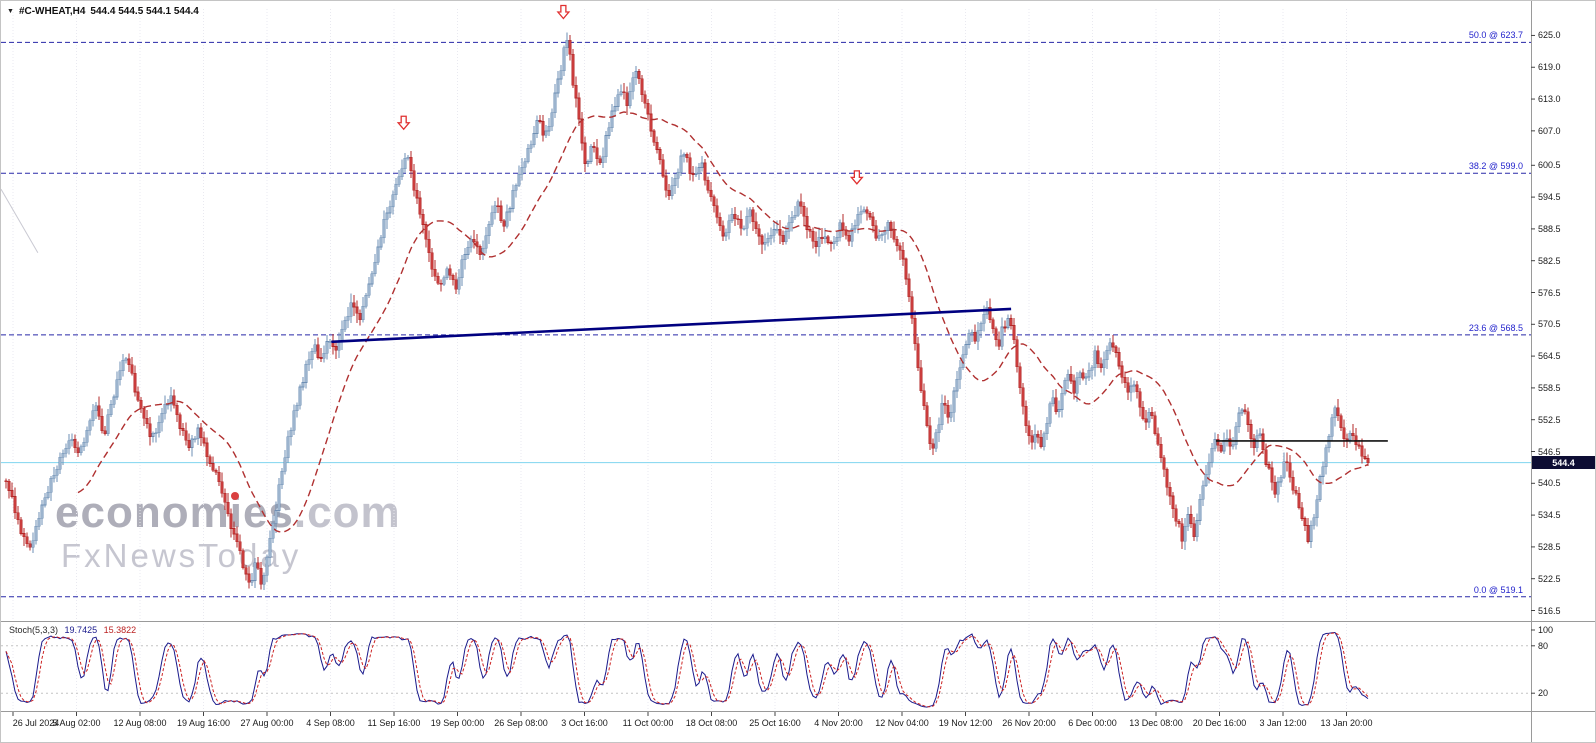 This screenshot has width=1596, height=743. I want to click on price-axis-label: 613.0, so click(1549, 99).